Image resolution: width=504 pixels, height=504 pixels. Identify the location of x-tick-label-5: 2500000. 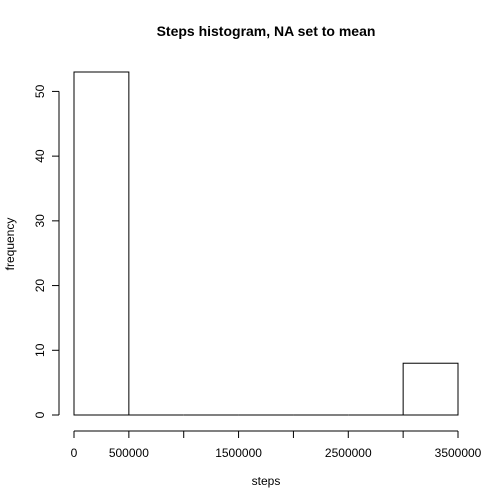
(348, 453).